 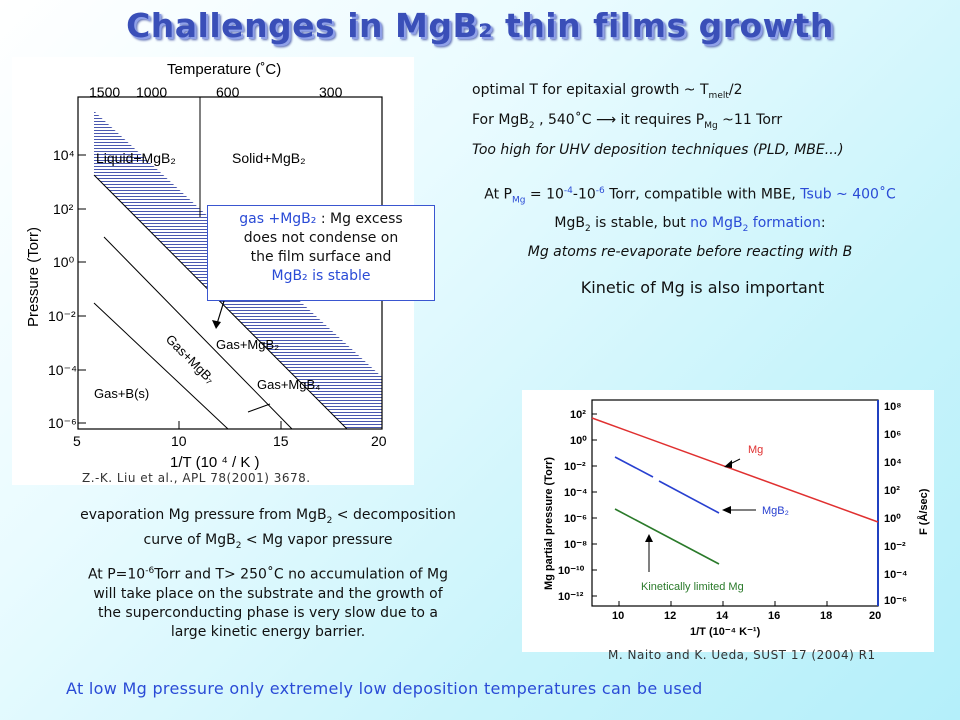 I want to click on text: formation, so click(x=784, y=223).